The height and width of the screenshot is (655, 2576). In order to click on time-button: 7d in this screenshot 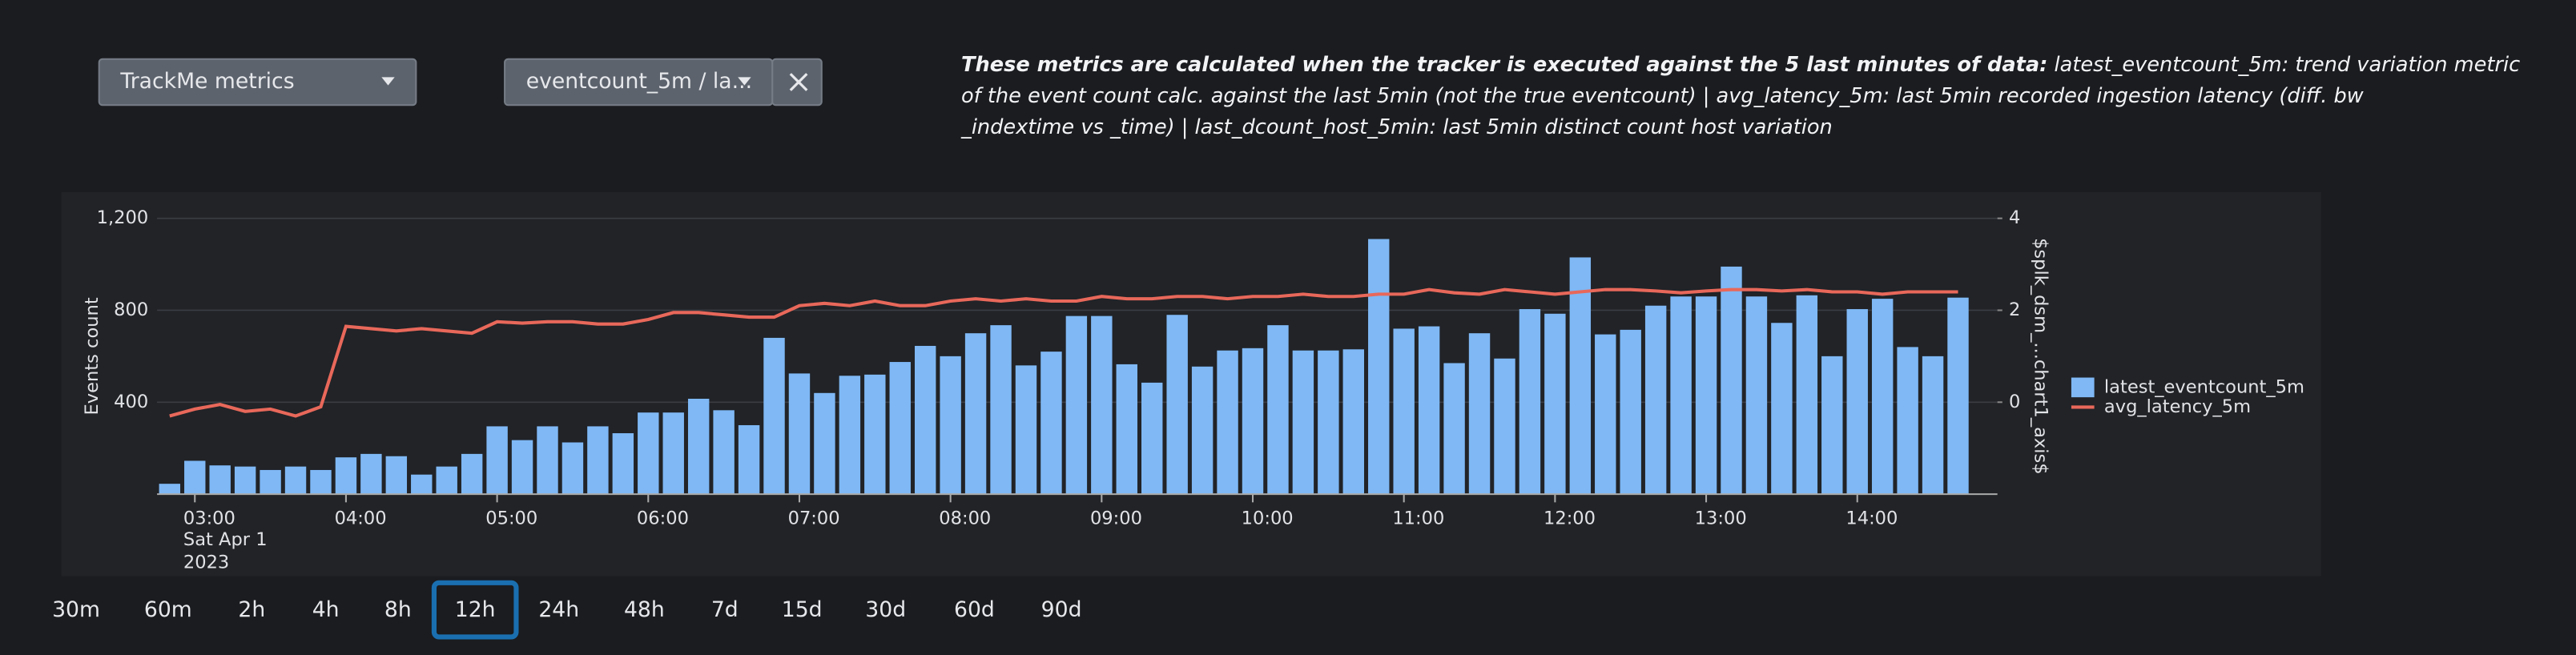, I will do `click(725, 609)`.